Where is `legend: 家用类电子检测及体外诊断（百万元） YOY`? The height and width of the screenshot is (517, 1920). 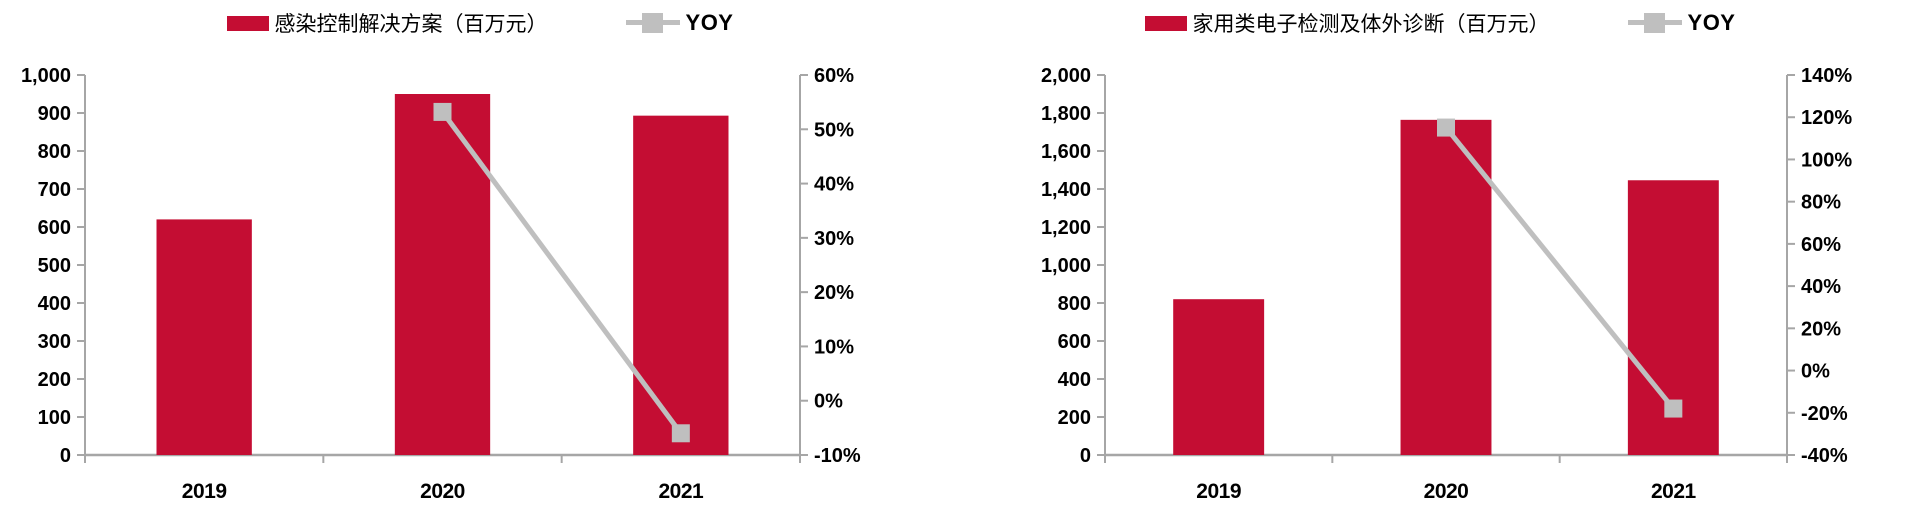 legend: 家用类电子检测及体外诊断（百万元） YOY is located at coordinates (1440, 23).